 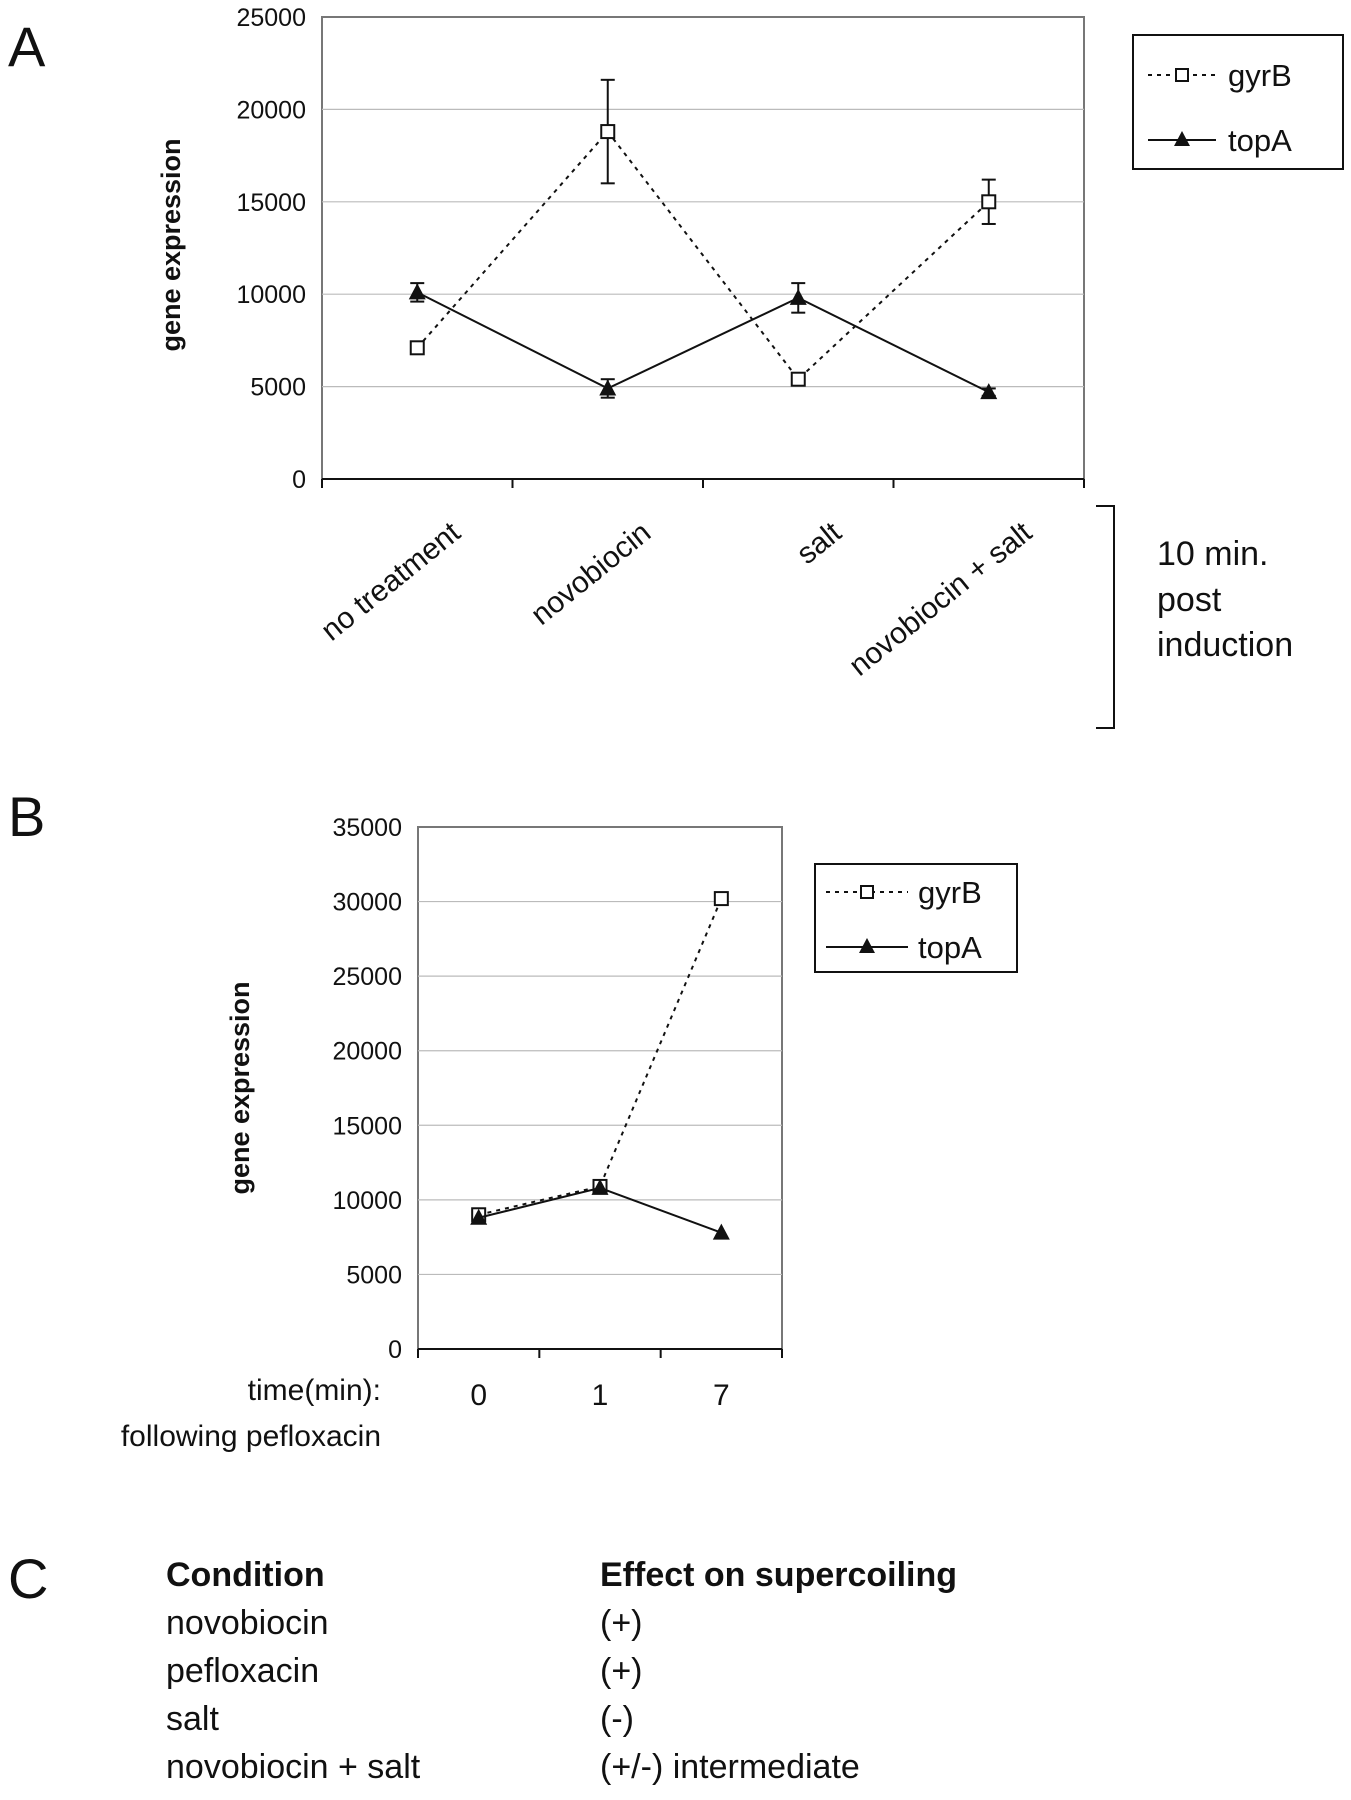 I want to click on table-row-4-condition: novobiocin + salt, so click(x=293, y=1767).